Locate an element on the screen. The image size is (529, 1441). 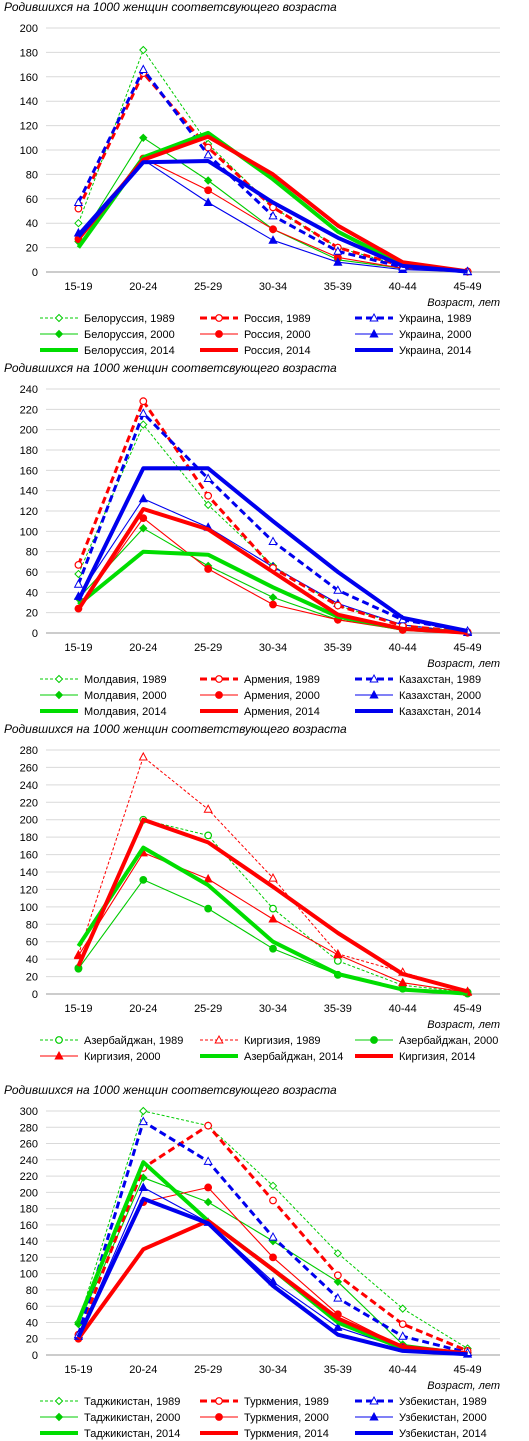
legend-entry: Молдавия, 2014 is located at coordinates (103, 712).